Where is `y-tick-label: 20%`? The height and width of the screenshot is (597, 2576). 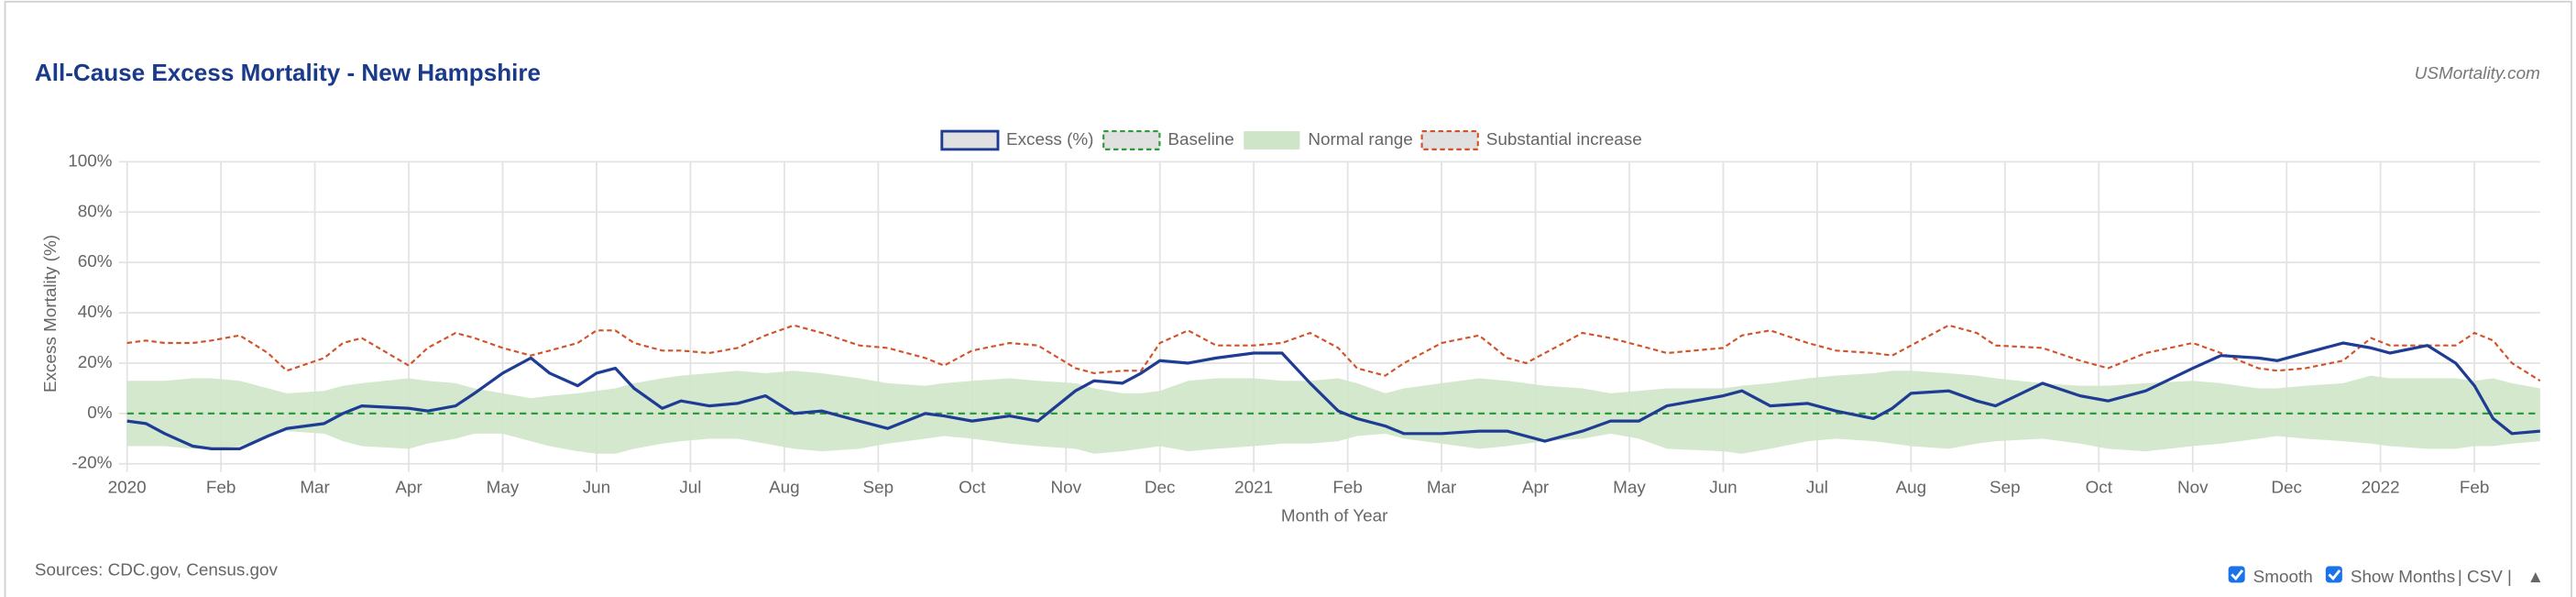 y-tick-label: 20% is located at coordinates (95, 362).